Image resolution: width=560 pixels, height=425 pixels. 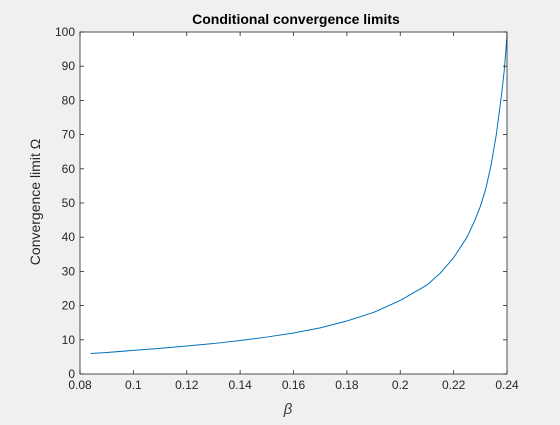 What do you see at coordinates (507, 385) in the screenshot?
I see `x-tick-label: 0.24` at bounding box center [507, 385].